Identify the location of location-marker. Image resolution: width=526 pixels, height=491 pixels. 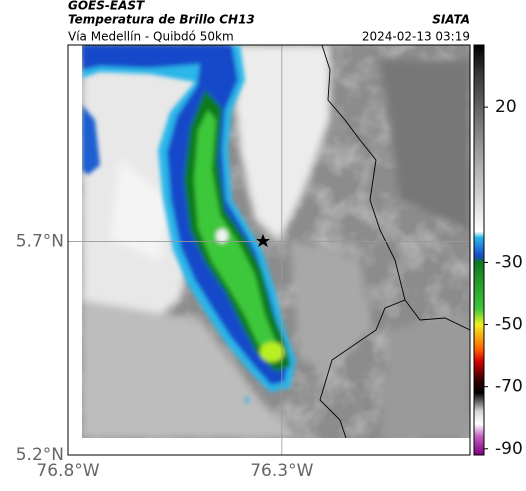
(263, 240).